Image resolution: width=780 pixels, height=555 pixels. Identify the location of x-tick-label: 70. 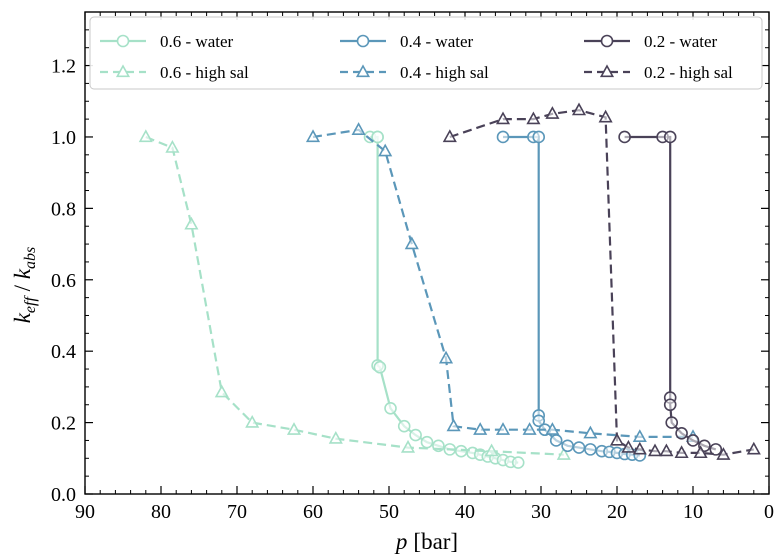
(237, 512).